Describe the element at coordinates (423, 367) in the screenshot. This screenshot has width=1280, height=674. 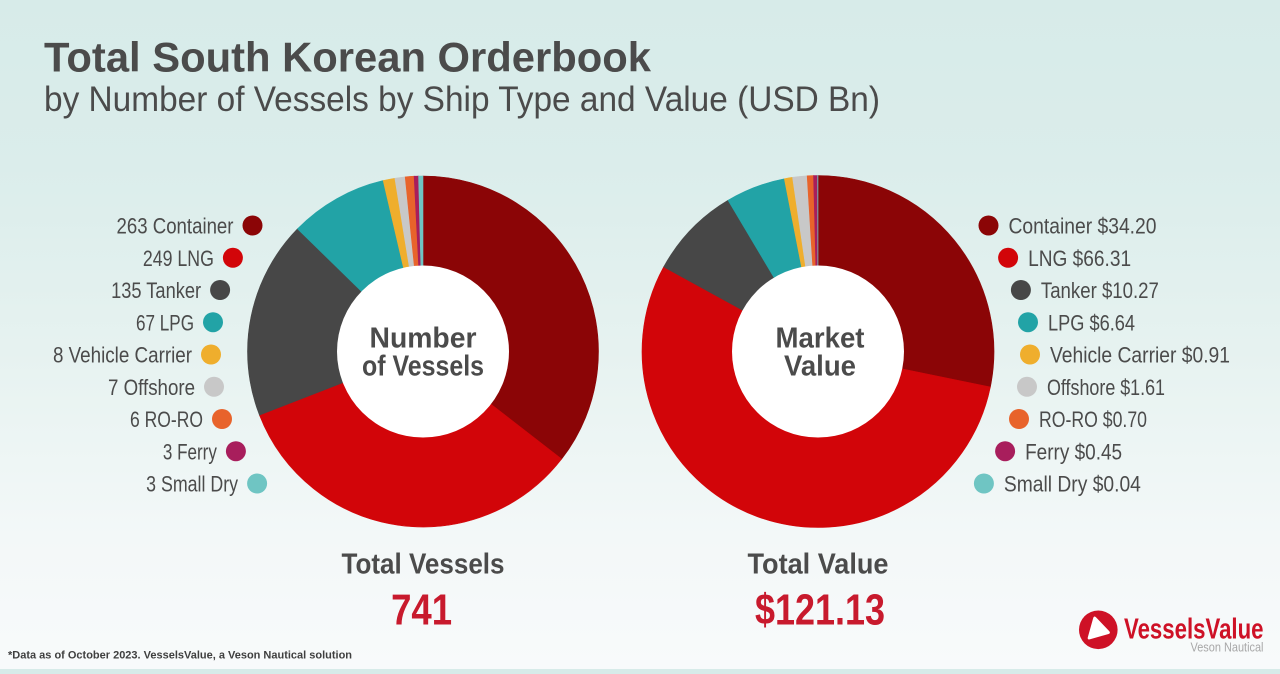
I see `svg-text: of Vessels` at that location.